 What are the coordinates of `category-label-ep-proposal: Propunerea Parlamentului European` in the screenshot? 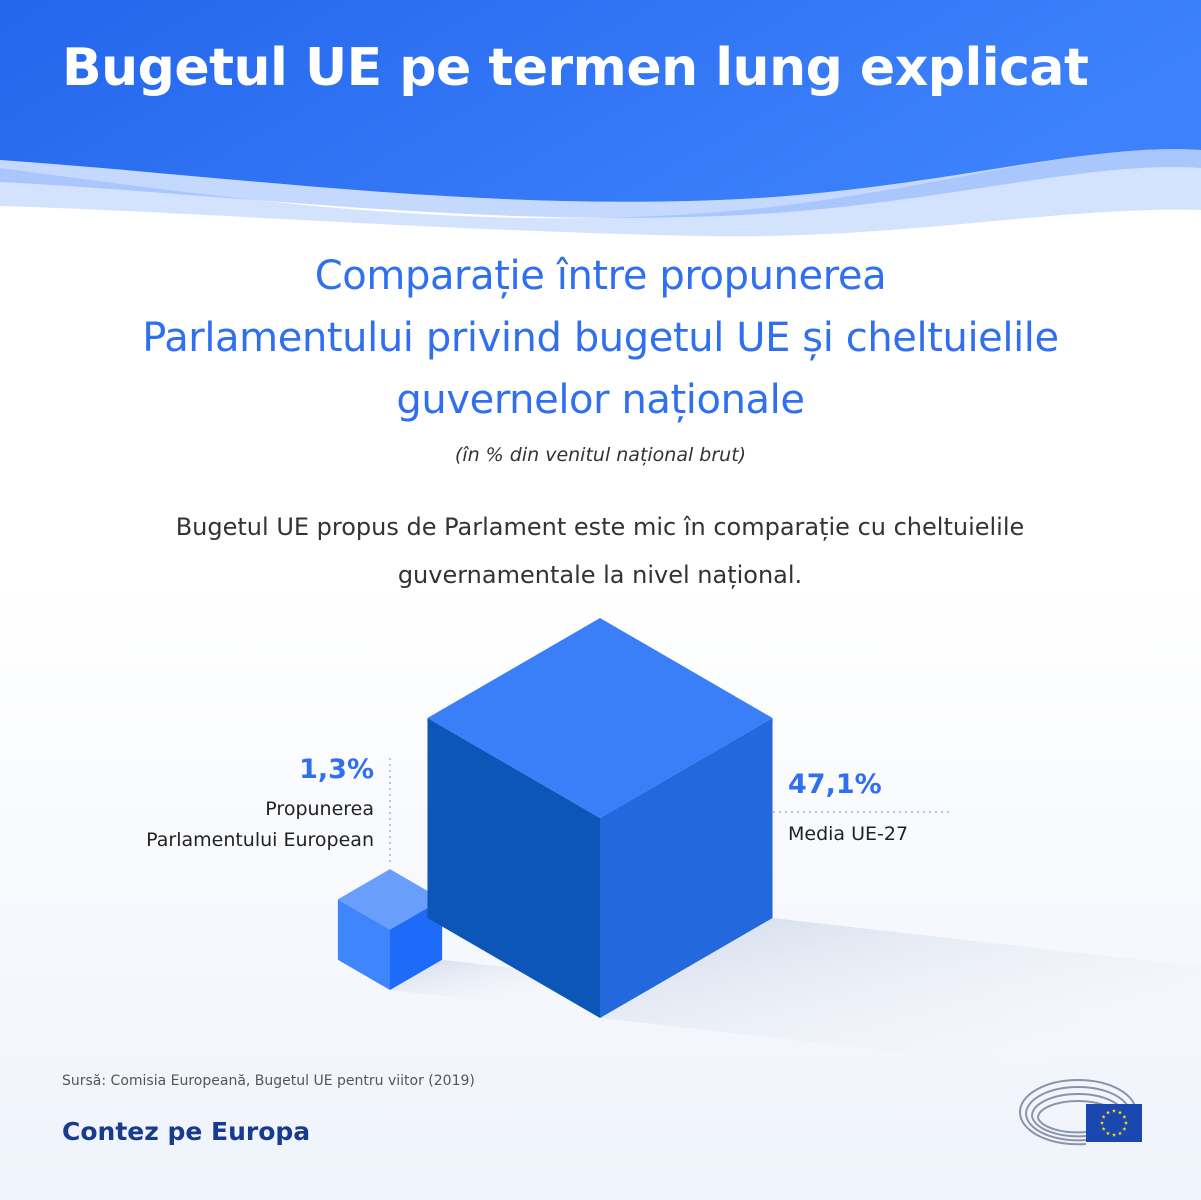 It's located at (260, 825).